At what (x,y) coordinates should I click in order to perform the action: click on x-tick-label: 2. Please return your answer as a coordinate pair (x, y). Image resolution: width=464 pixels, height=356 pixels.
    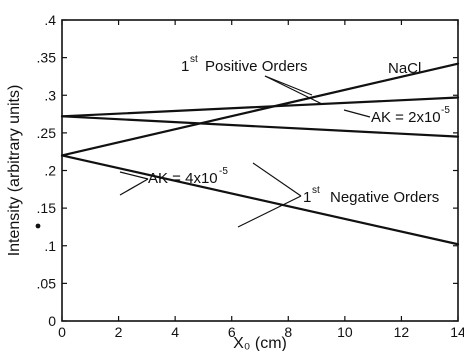
    Looking at the image, I should click on (119, 332).